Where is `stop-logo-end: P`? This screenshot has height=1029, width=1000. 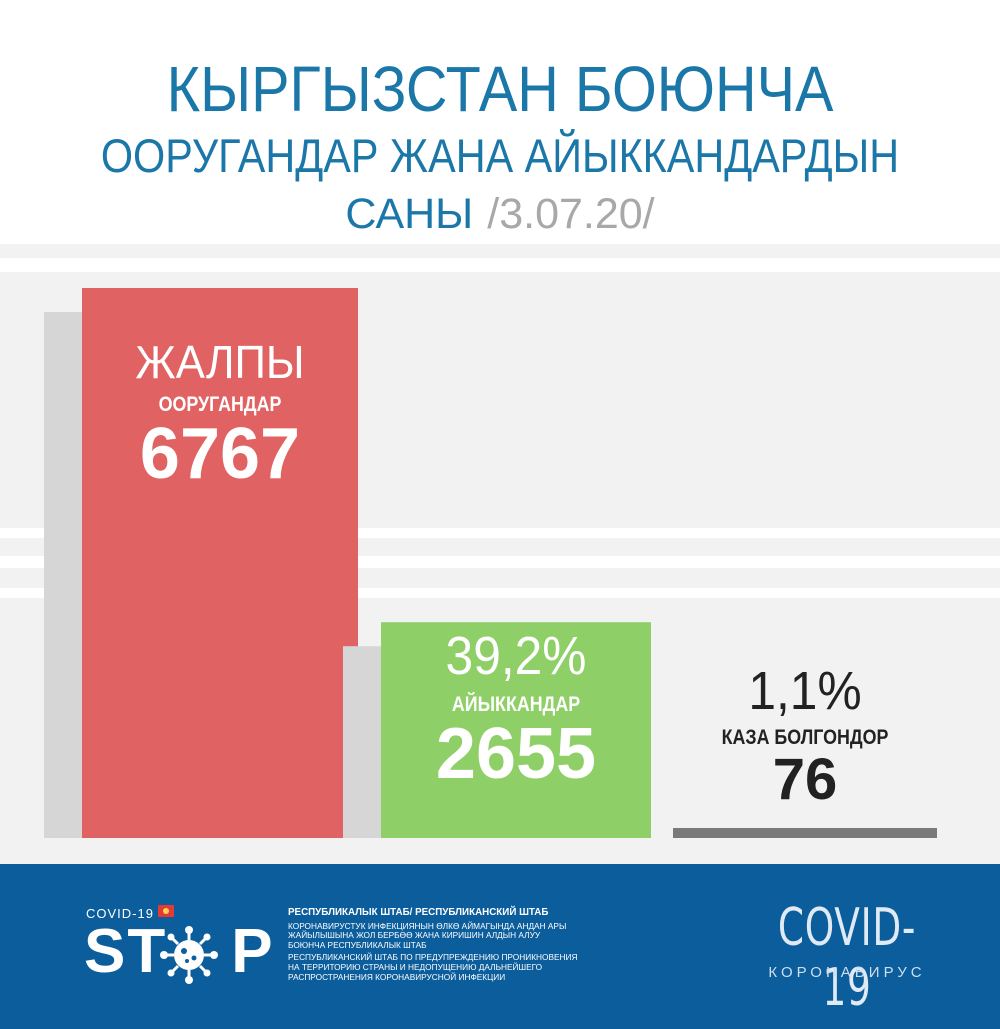 stop-logo-end: P is located at coordinates (253, 951).